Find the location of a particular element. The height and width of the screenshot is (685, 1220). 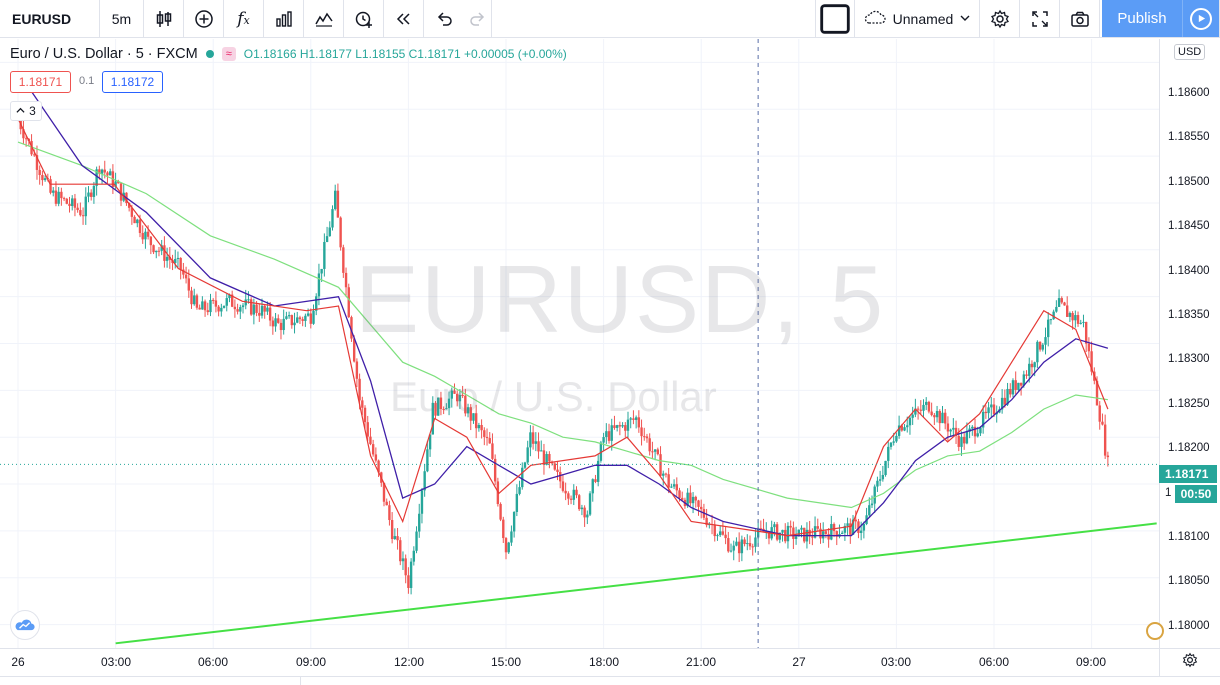

indicators-collapse-button: 3 is located at coordinates (26, 111).